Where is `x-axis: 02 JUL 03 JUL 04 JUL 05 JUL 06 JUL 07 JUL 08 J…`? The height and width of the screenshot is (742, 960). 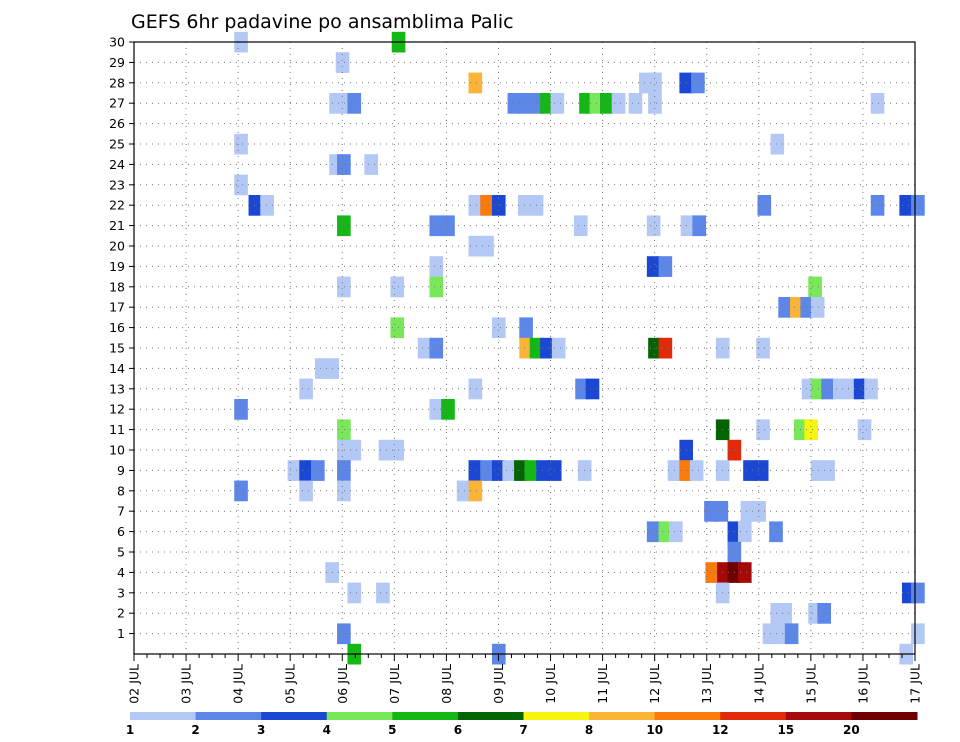
x-axis: 02 JUL 03 JUL 04 JUL 05 JUL 06 JUL 07 JUL 08 J… is located at coordinates (525, 679).